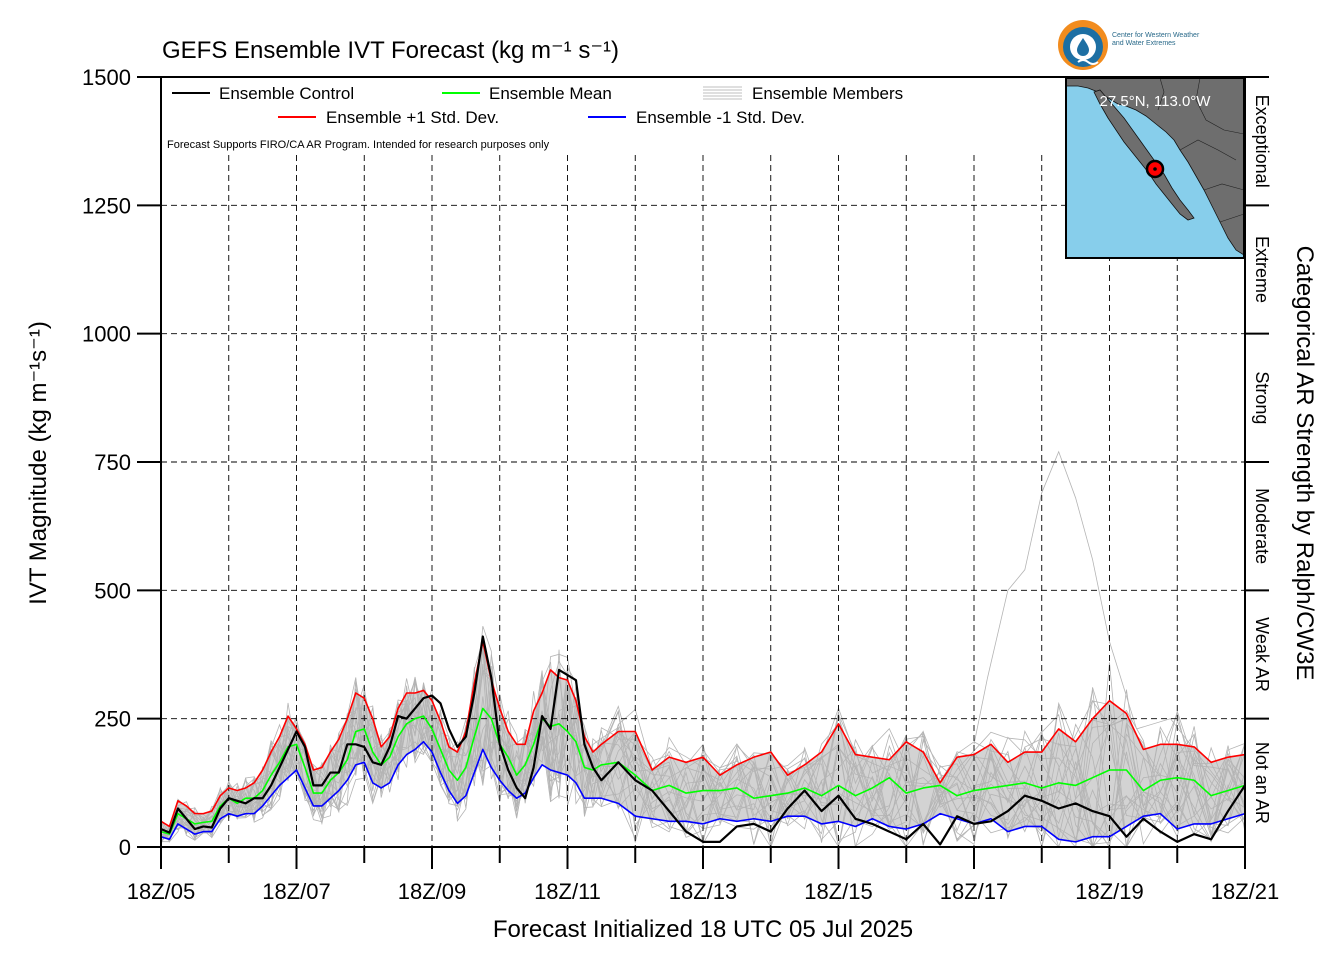 This screenshot has height=962, width=1336. Describe the element at coordinates (286, 93) in the screenshot. I see `legend-label-control: Ensemble Control` at that location.